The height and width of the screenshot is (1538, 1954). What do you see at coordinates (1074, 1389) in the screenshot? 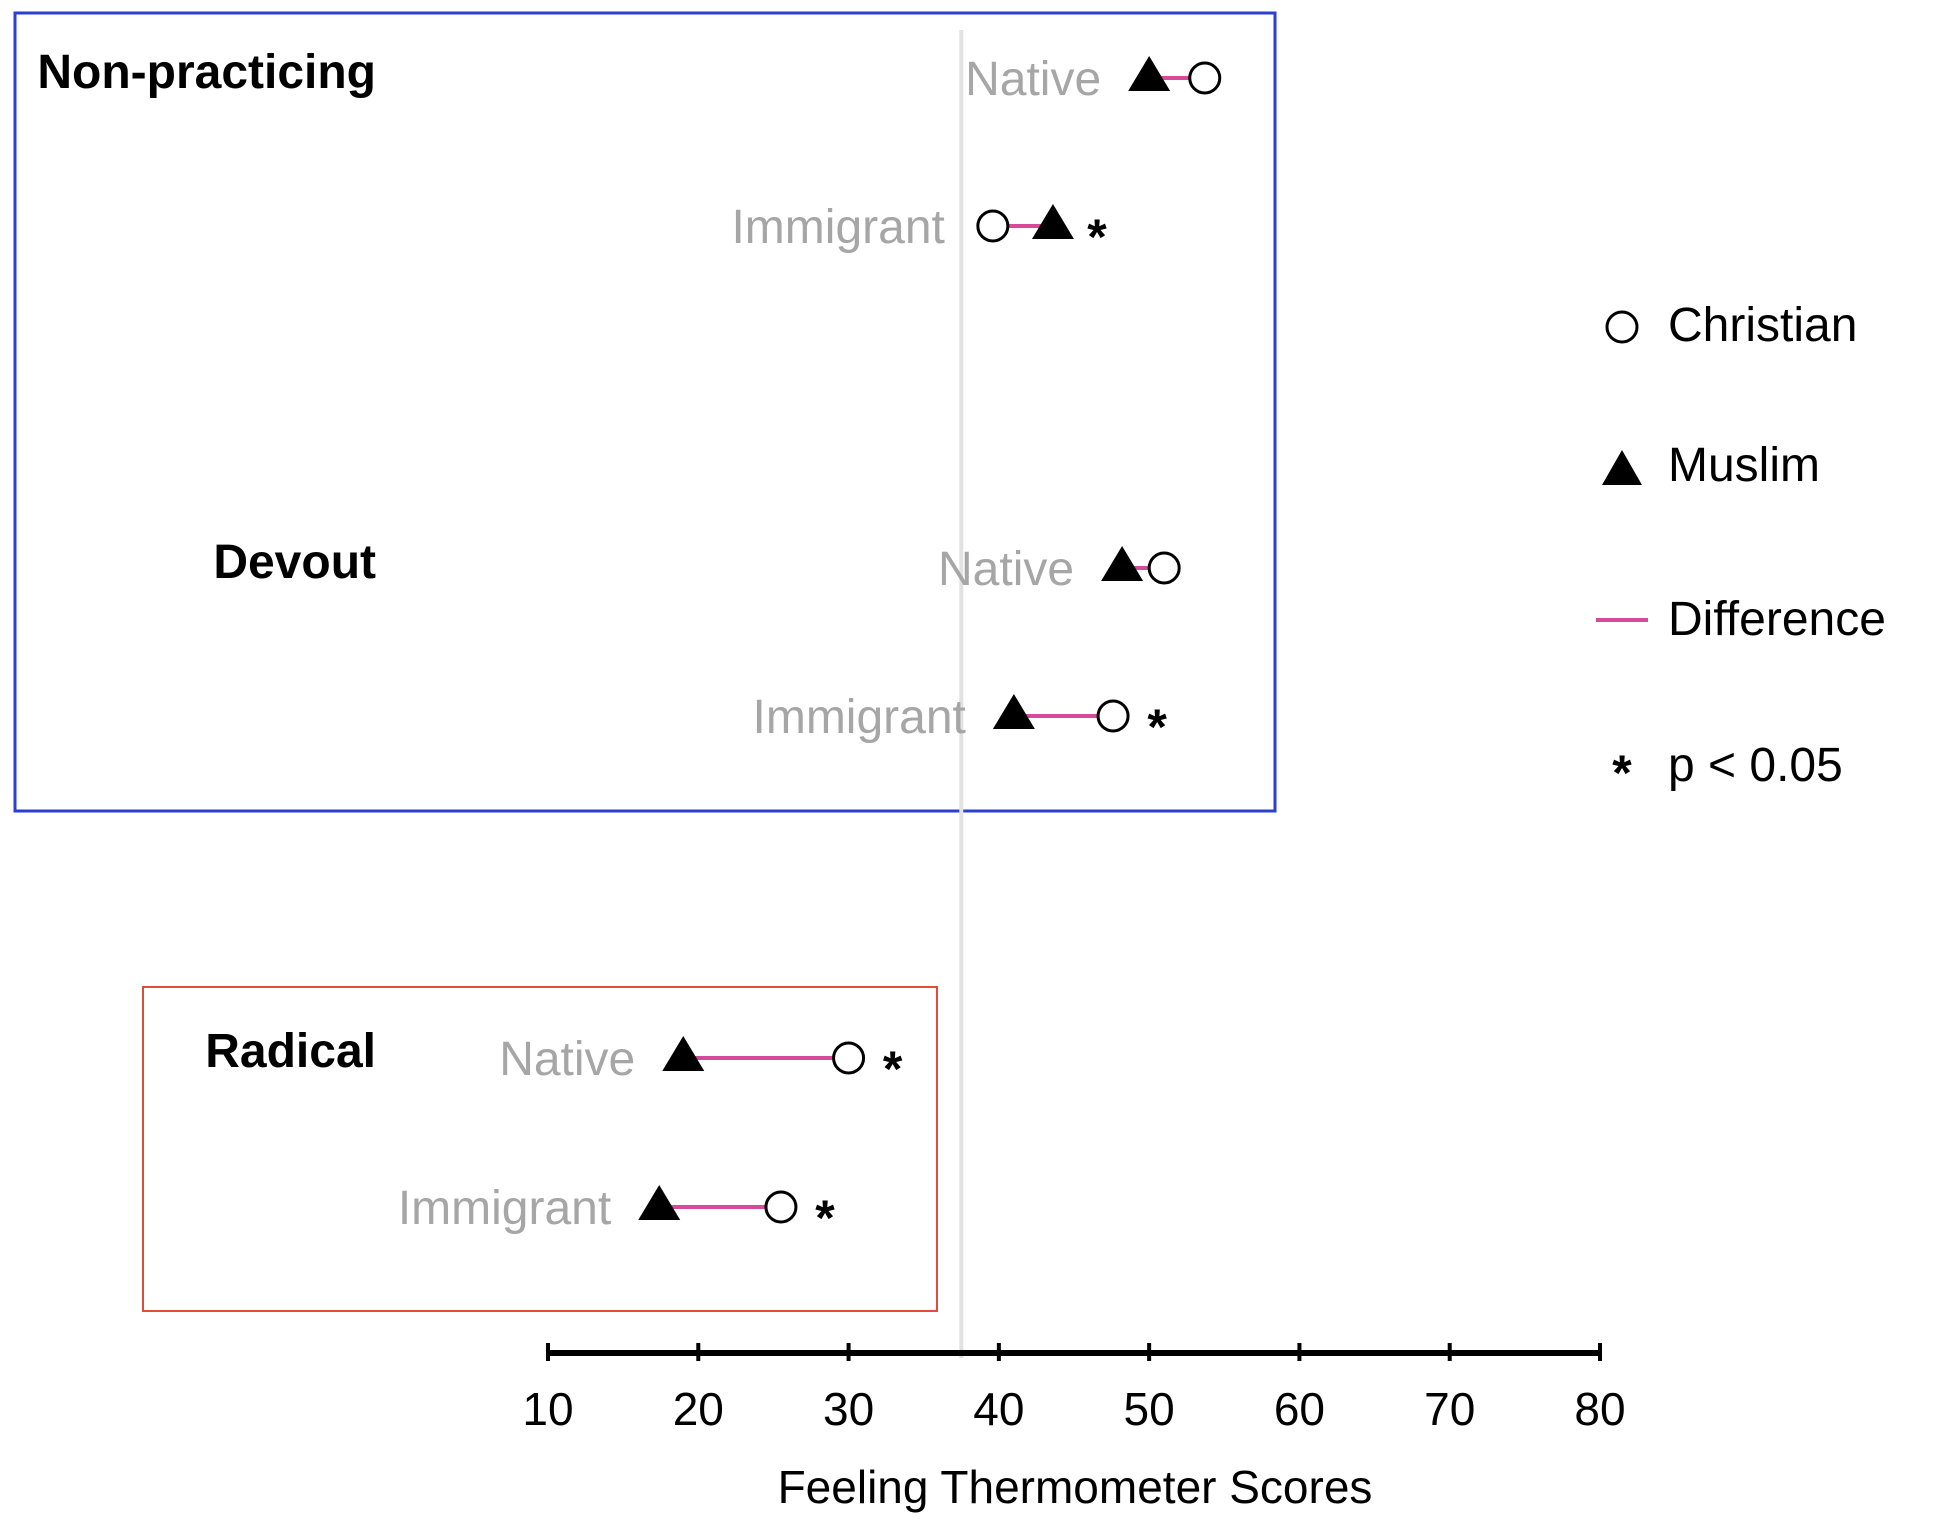
I see `x-axis: 10 20 30 40 50 60 70 80` at bounding box center [1074, 1389].